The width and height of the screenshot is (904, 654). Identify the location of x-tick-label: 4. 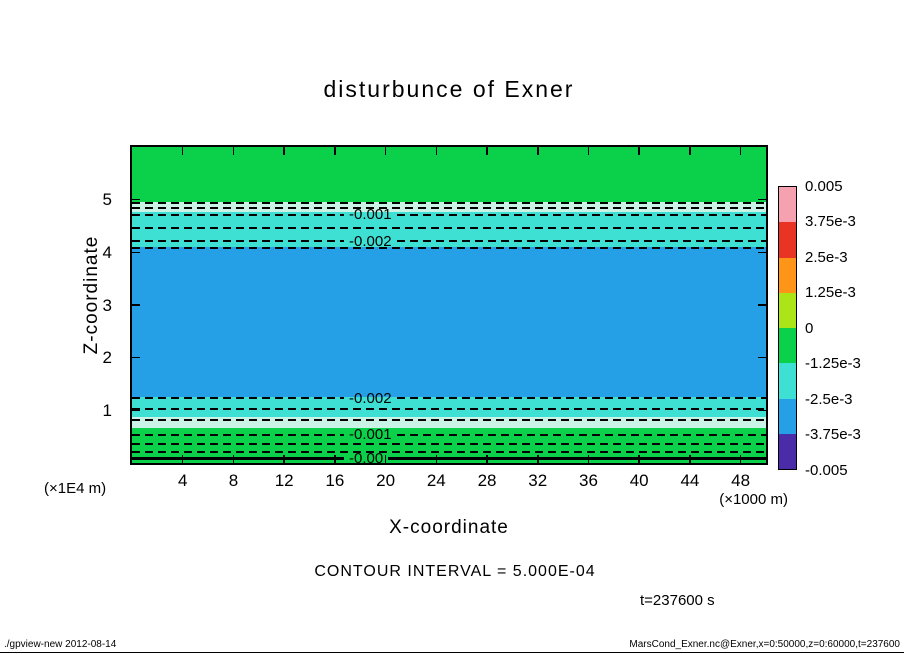
(182, 480).